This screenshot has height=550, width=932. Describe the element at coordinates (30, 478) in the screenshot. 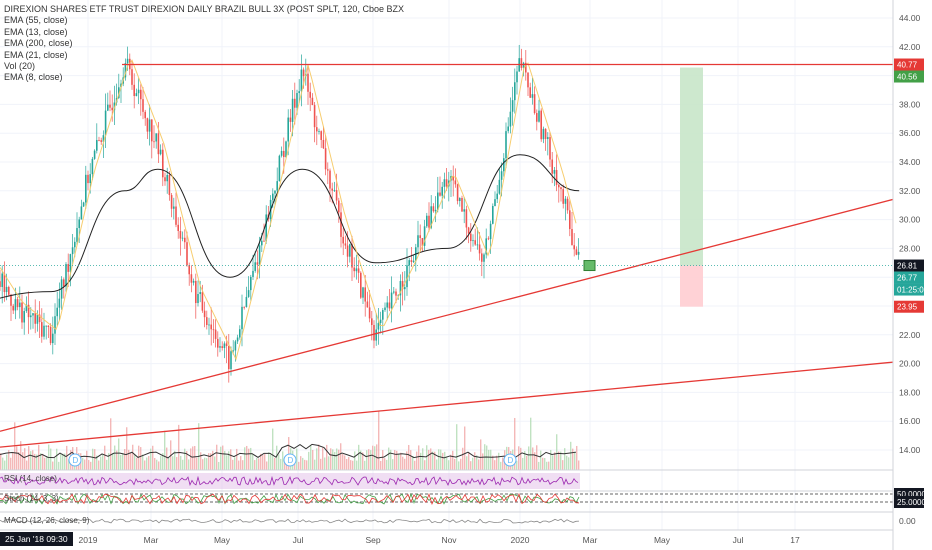

I see `rsi-label: RSI (14, close)` at that location.